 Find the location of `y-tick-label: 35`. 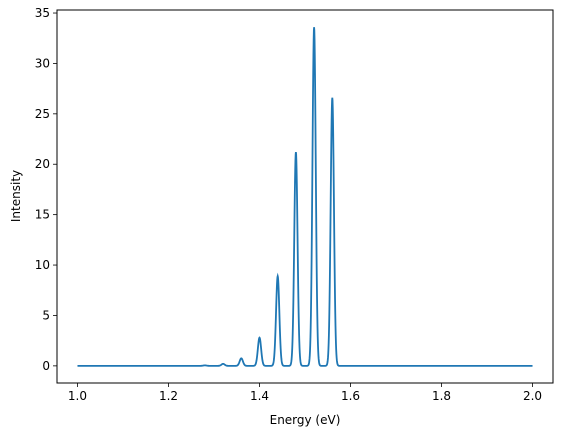

y-tick-label: 35 is located at coordinates (42, 13).